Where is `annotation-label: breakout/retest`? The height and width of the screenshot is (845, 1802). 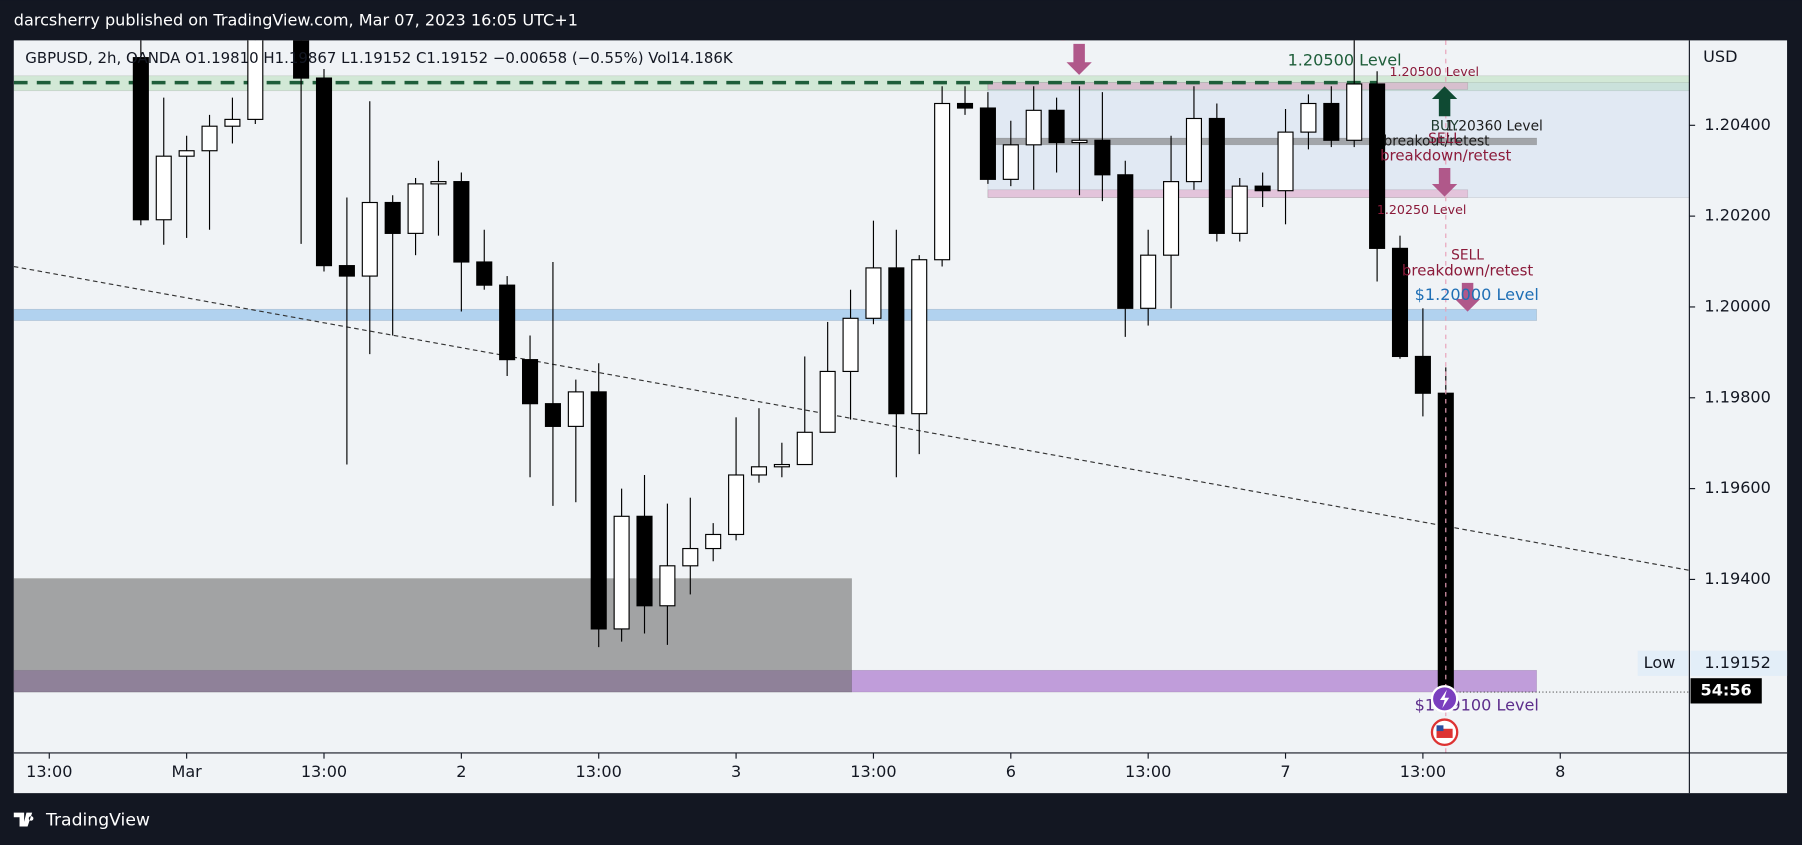
annotation-label: breakout/retest is located at coordinates (1437, 142).